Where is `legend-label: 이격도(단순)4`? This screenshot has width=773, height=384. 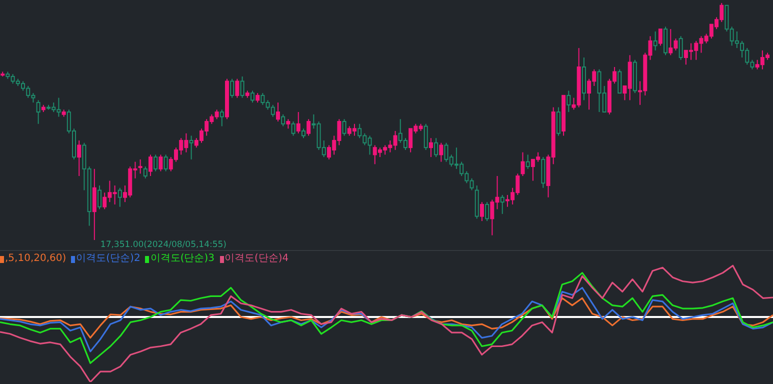 legend-label: 이격도(단순)4 is located at coordinates (256, 259).